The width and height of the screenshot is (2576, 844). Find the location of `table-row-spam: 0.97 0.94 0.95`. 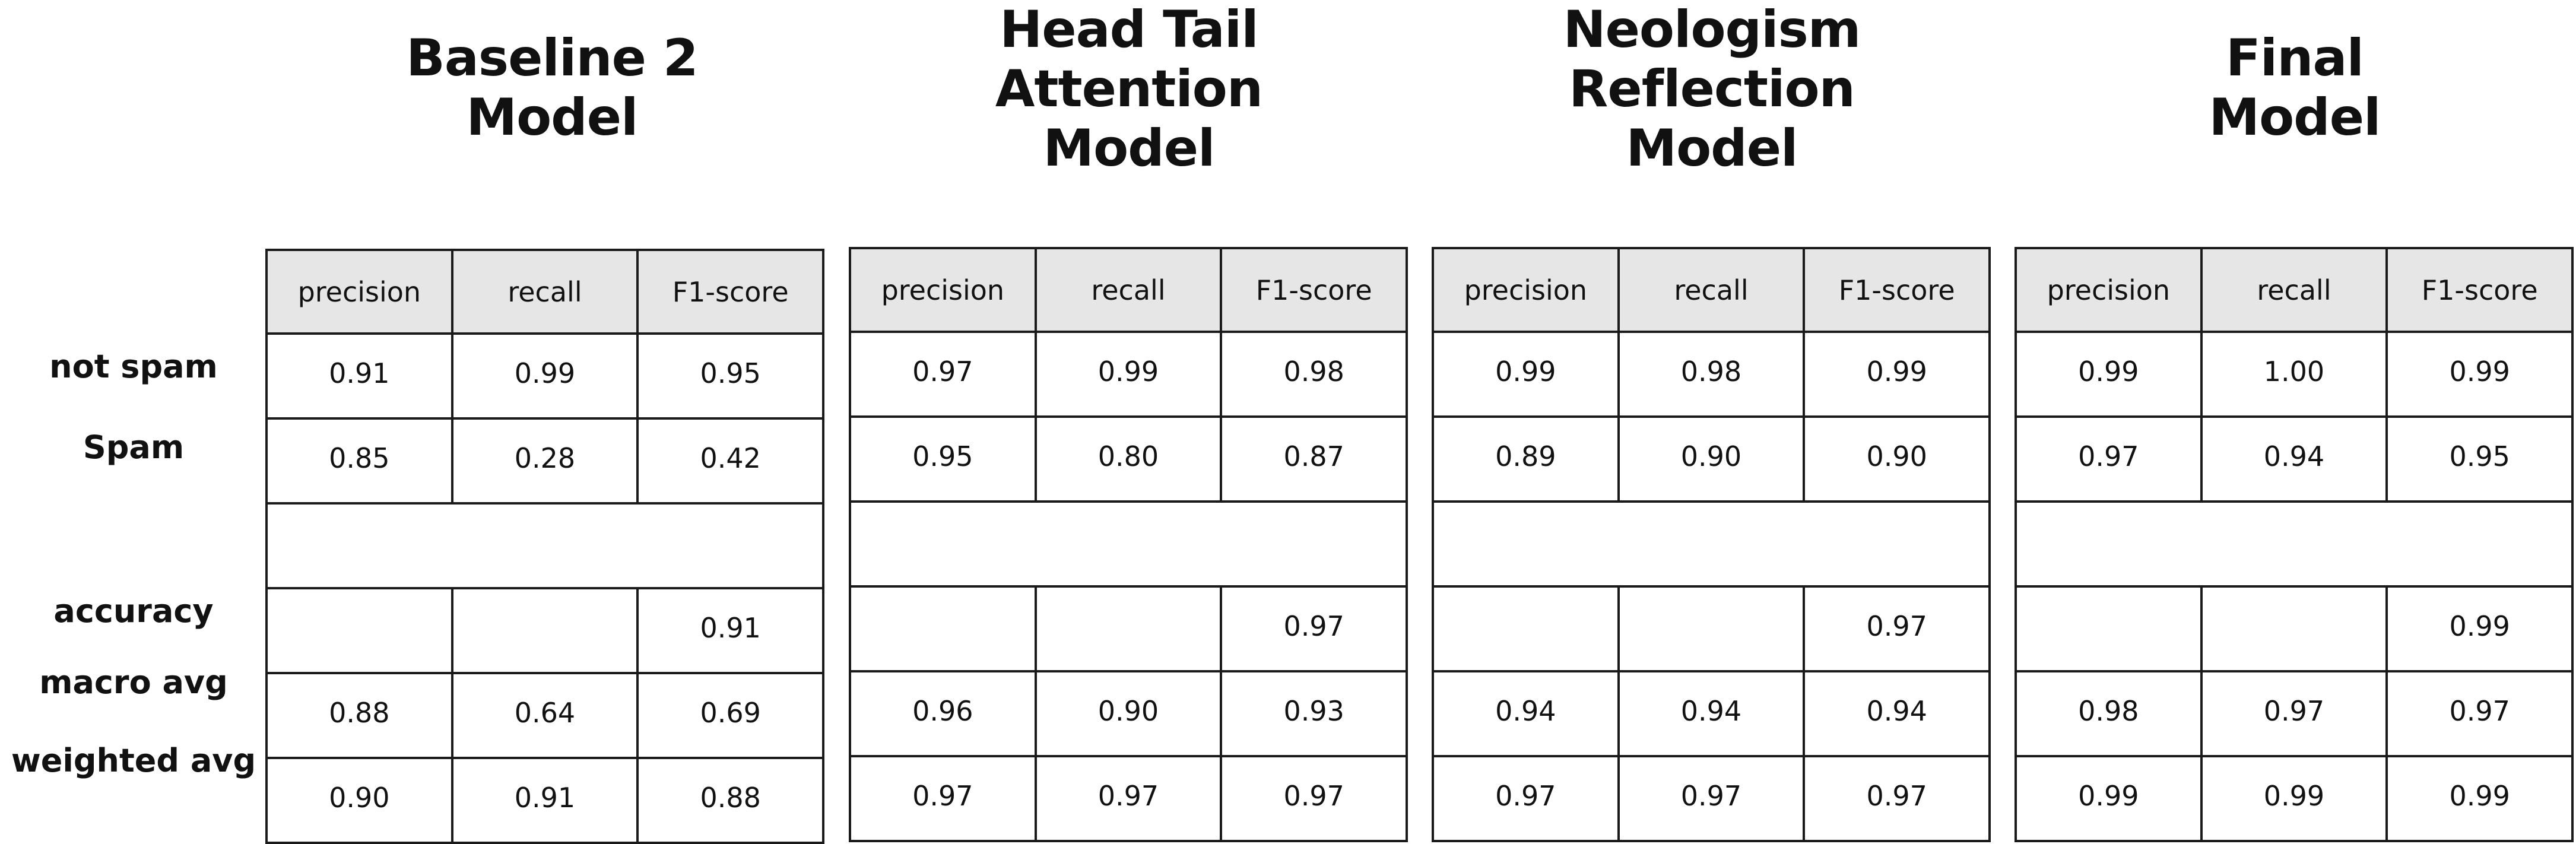

table-row-spam: 0.97 0.94 0.95 is located at coordinates (2294, 459).